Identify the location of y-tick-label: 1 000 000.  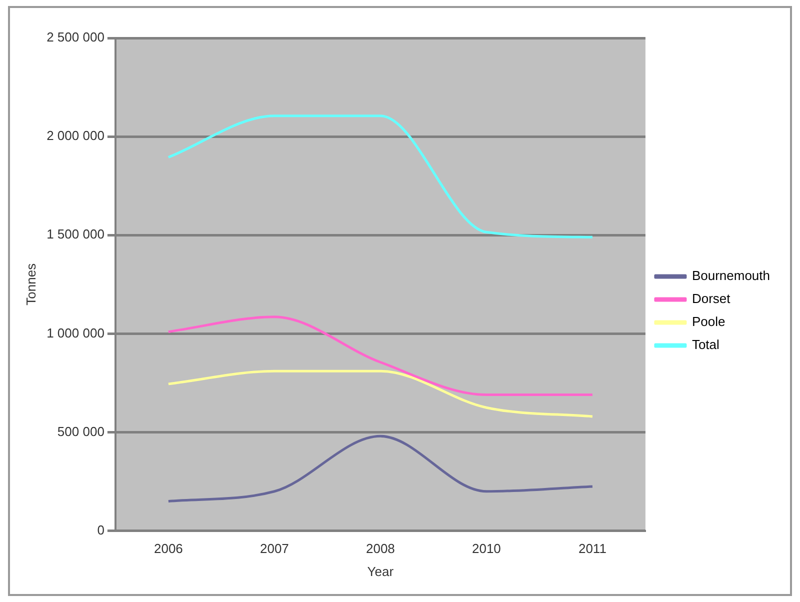
(75, 332).